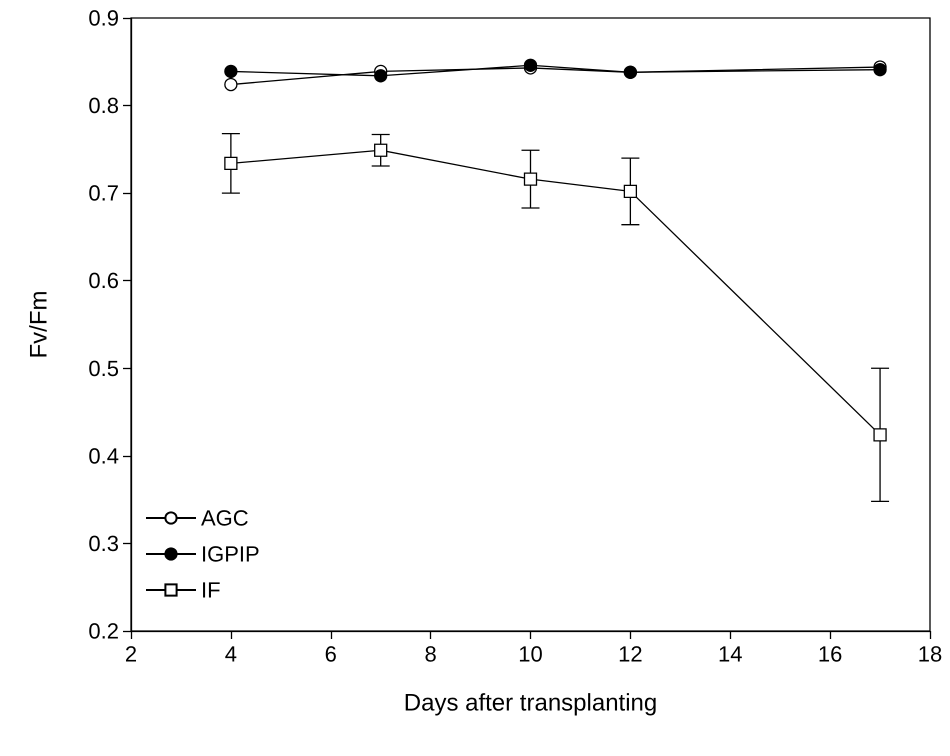 The image size is (950, 756). Describe the element at coordinates (730, 654) in the screenshot. I see `x-tick-label: 14` at that location.